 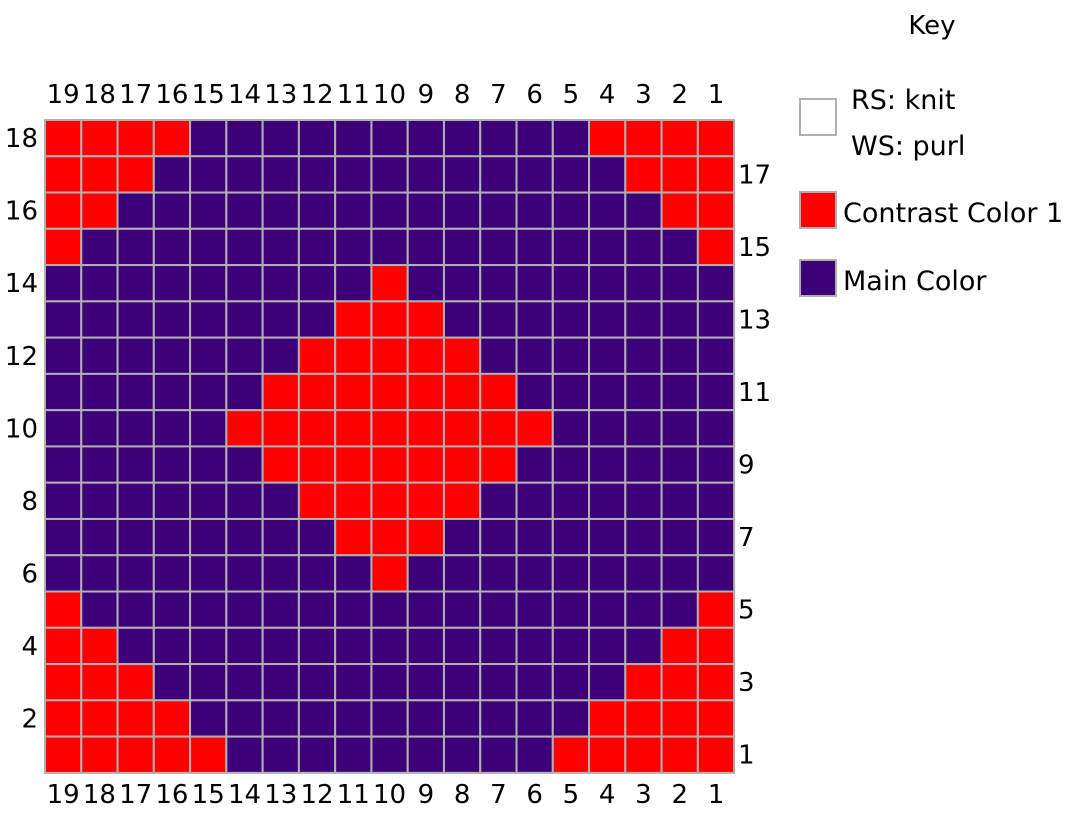 I want to click on row-label: 16, so click(x=21, y=212).